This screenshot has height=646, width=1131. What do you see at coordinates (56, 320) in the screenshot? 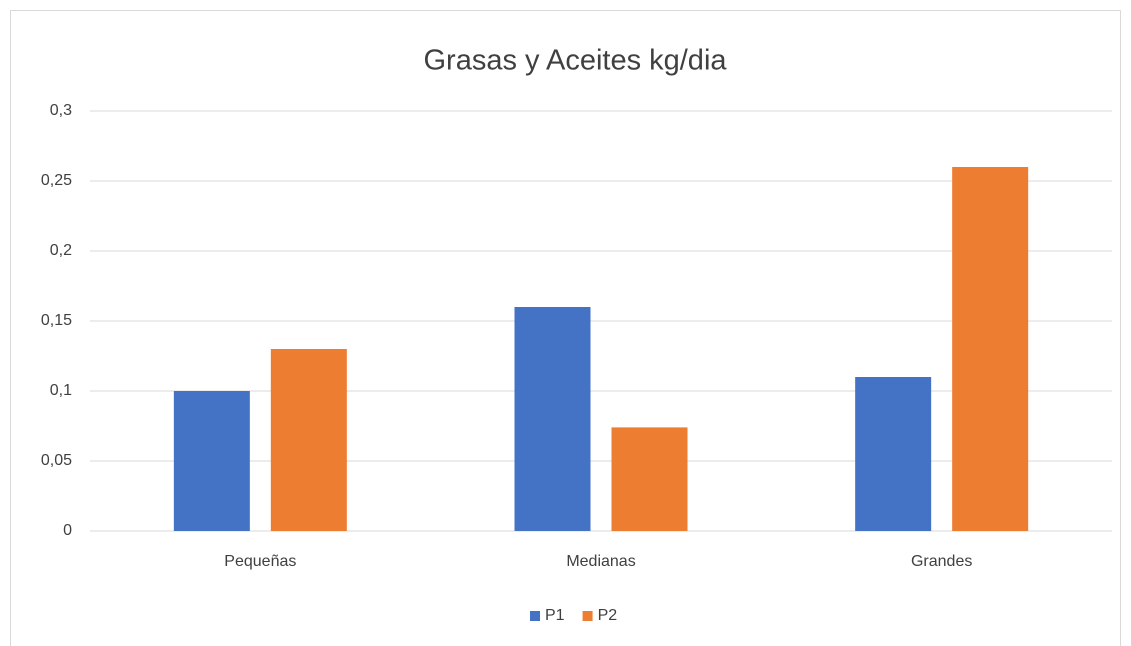
I see `y-tick-label: 0,15` at bounding box center [56, 320].